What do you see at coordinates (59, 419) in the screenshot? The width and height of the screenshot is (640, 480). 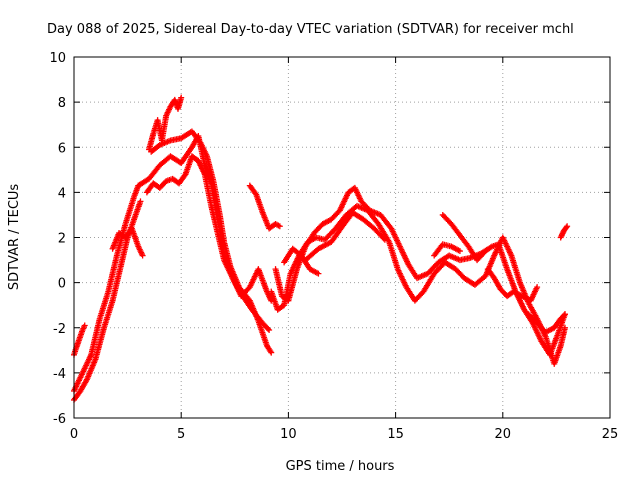 I see `y-tick-label: -6` at bounding box center [59, 419].